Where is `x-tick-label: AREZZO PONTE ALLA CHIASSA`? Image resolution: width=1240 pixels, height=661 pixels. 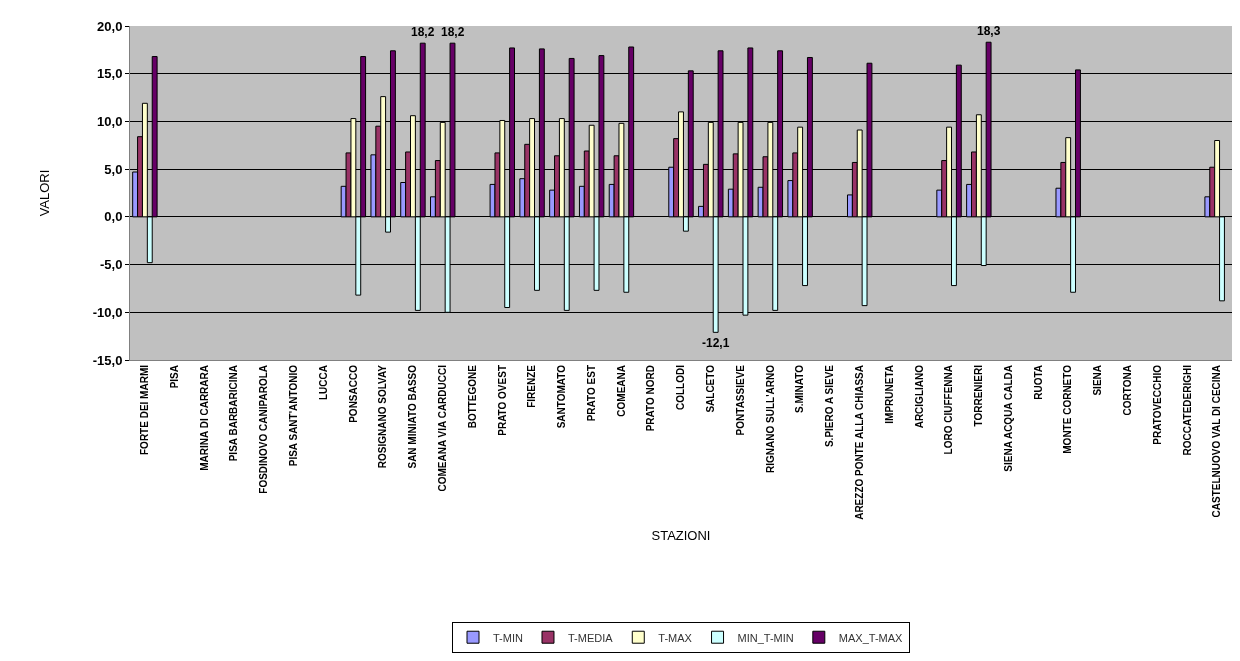
x-tick-label: AREZZO PONTE ALLA CHIASSA is located at coordinates (859, 442).